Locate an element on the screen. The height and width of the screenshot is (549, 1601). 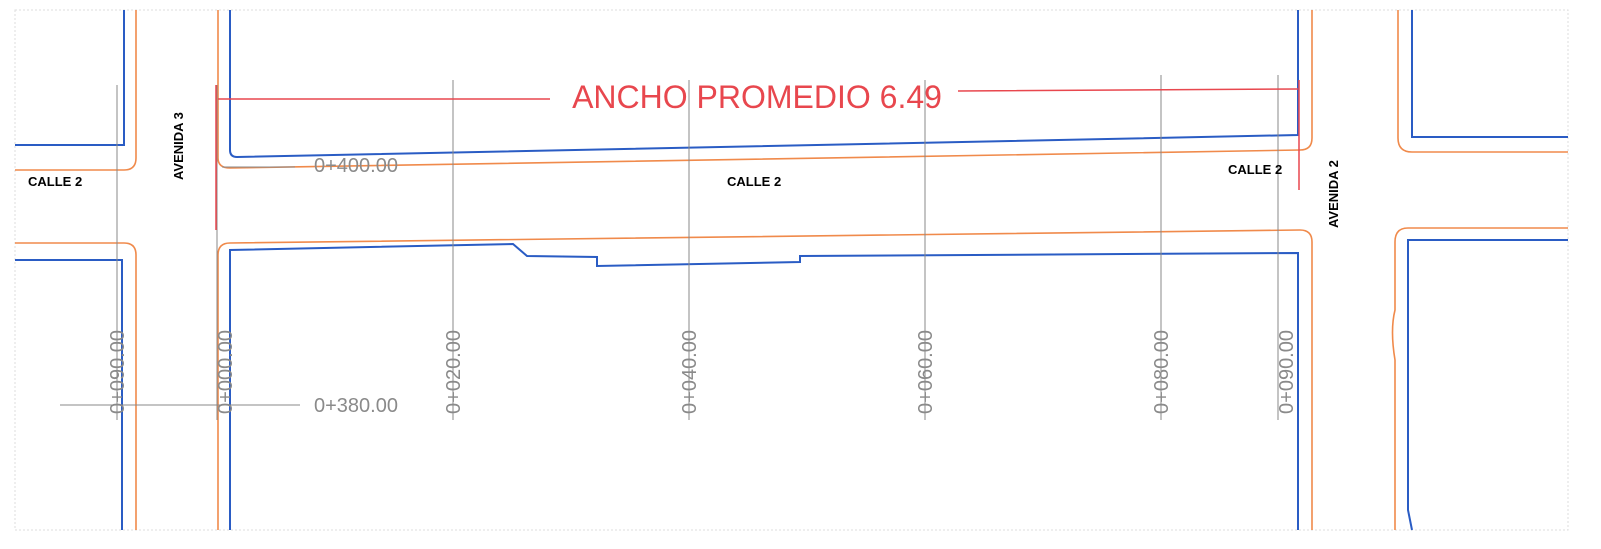
station-label: 0+000.00 is located at coordinates (226, 372).